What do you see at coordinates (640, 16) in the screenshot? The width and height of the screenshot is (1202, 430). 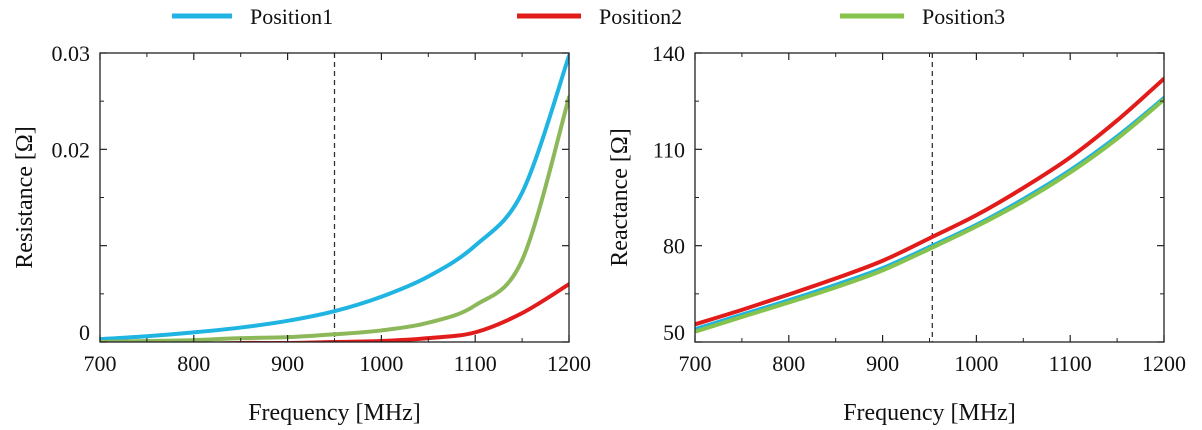 I see `legend-label: Position2` at bounding box center [640, 16].